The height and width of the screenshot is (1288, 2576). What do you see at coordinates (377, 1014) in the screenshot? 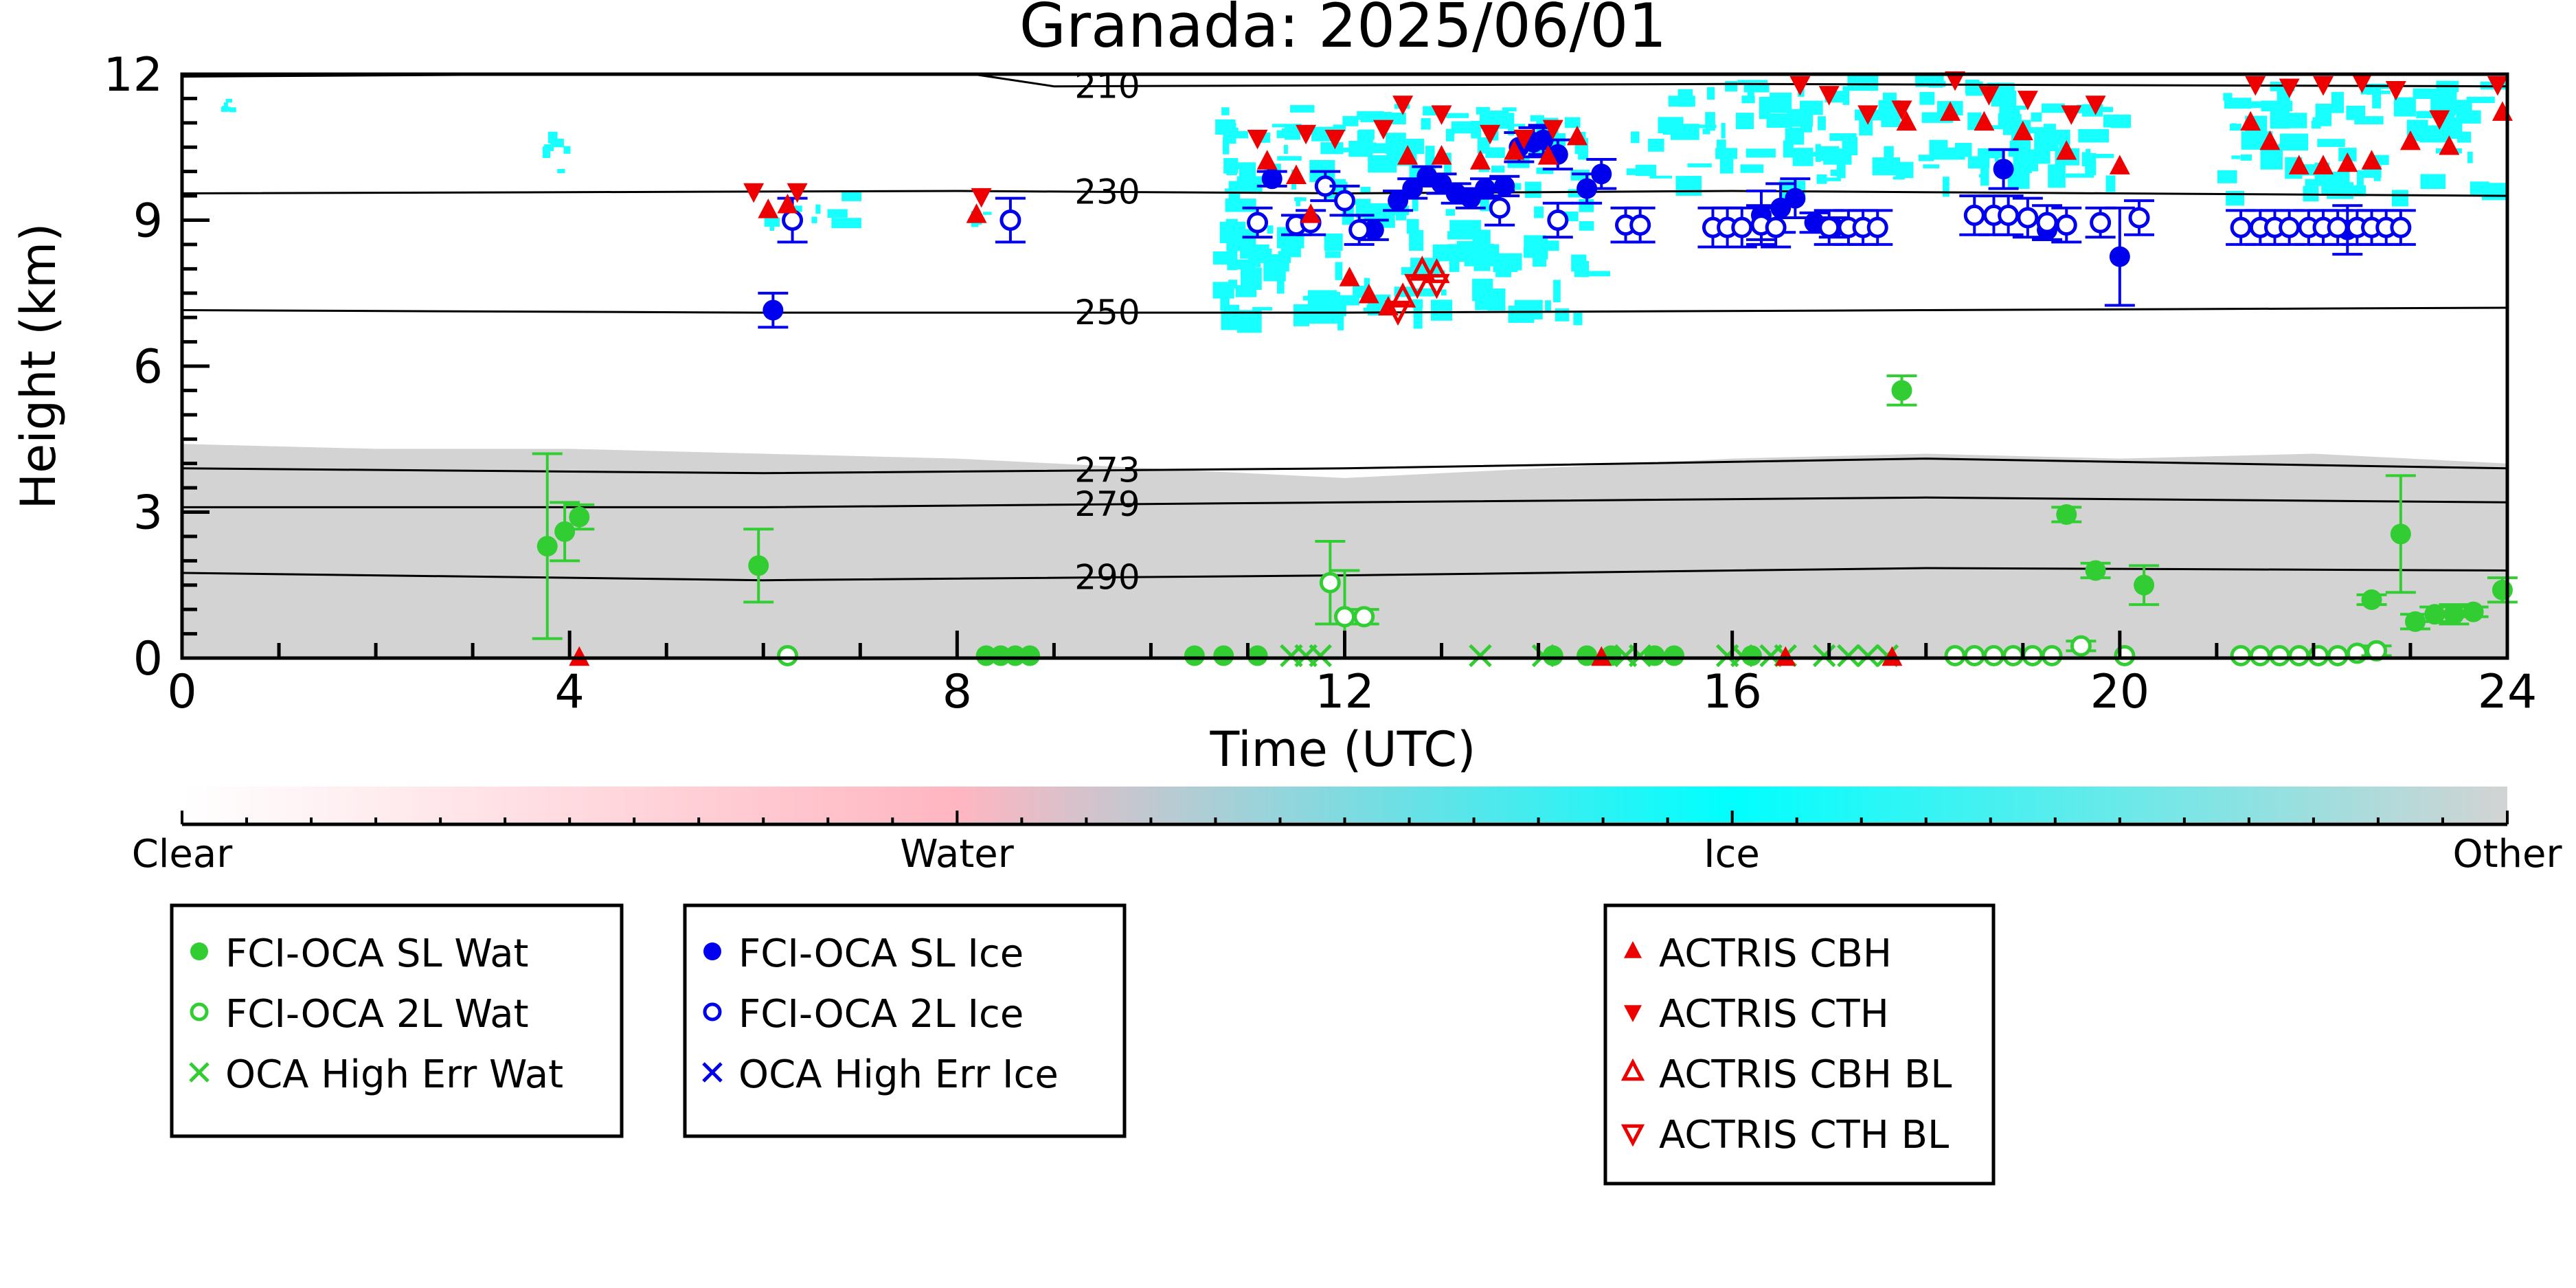
I see `legend-label: FCI-OCA 2L Wat` at bounding box center [377, 1014].